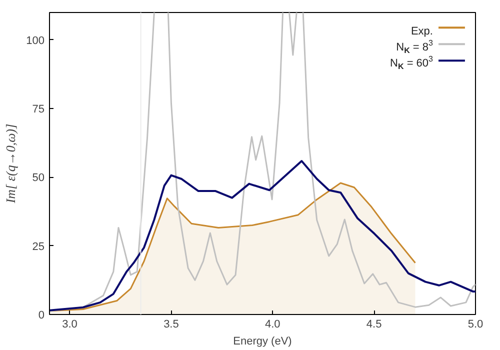 This screenshot has height=350, width=500. I want to click on y-tick-label: 25, so click(38, 246).